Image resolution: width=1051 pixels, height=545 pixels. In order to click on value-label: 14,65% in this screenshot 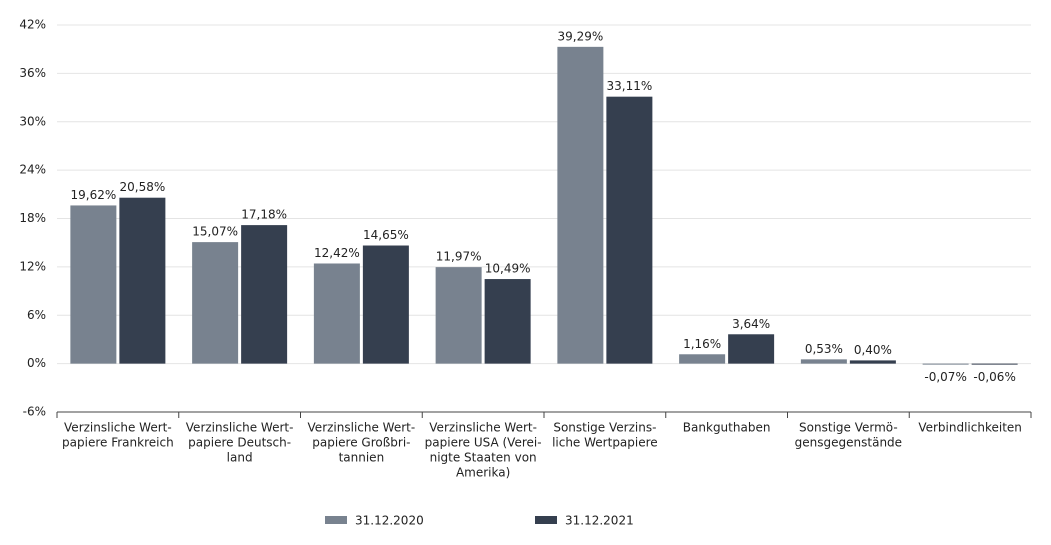, I will do `click(386, 235)`.